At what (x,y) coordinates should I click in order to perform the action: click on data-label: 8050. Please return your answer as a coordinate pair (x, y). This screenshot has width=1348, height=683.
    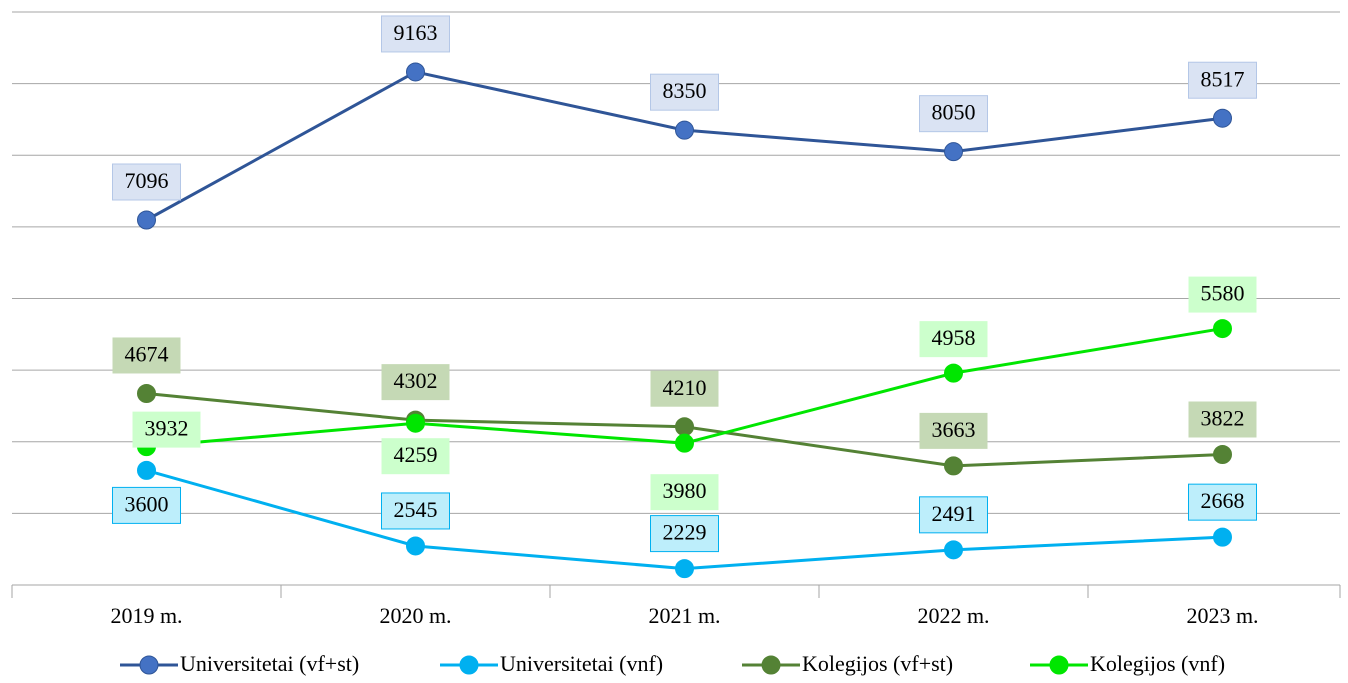
    Looking at the image, I should click on (954, 112).